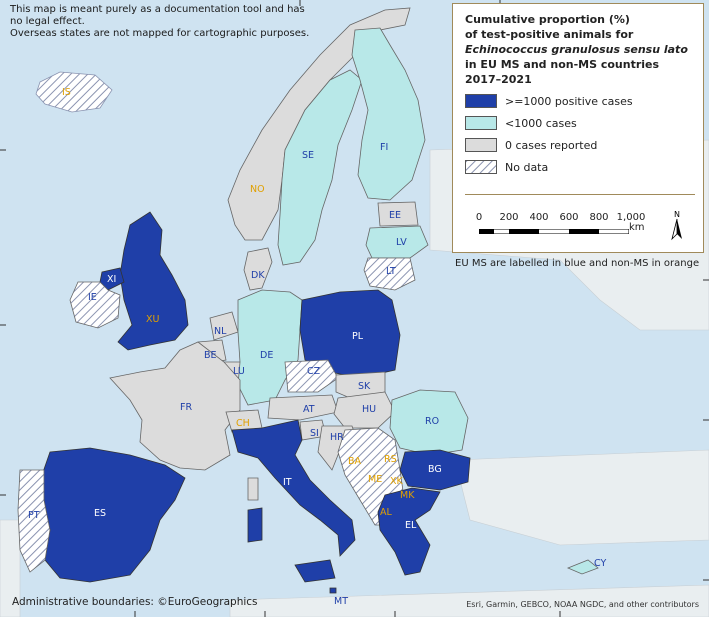  Describe the element at coordinates (100, 513) in the screenshot. I see `label-es: ES` at that location.